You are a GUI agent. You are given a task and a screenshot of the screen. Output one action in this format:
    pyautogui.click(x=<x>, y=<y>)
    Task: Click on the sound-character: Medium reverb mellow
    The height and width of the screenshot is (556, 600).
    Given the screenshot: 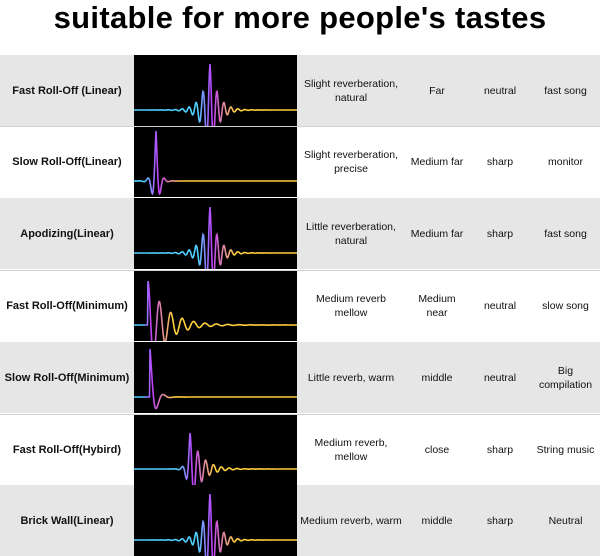 What is the action you would take?
    pyautogui.click(x=351, y=305)
    